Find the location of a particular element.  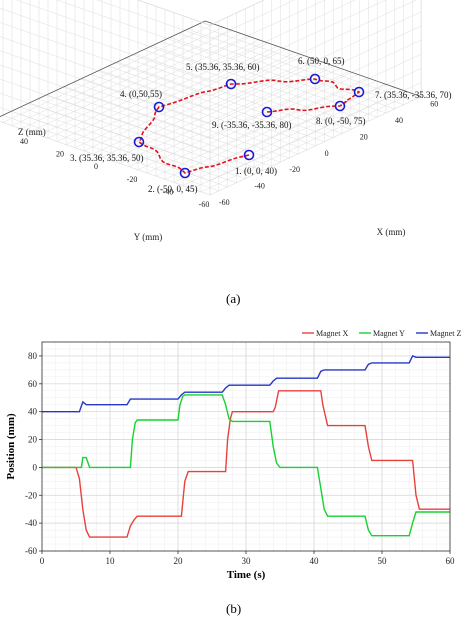

x-tick-label: 10 is located at coordinates (111, 561).